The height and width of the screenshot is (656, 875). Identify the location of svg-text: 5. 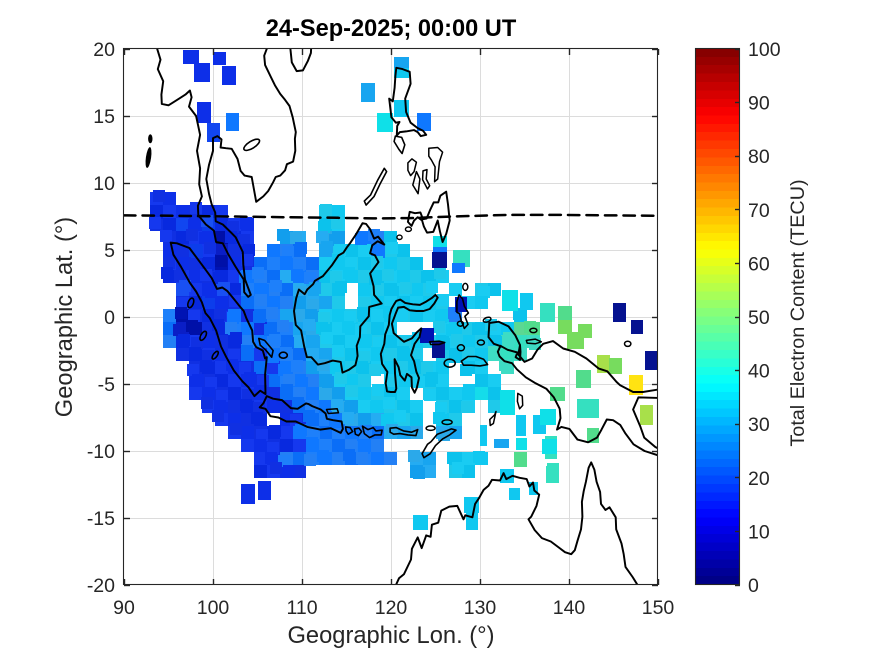
(109, 251).